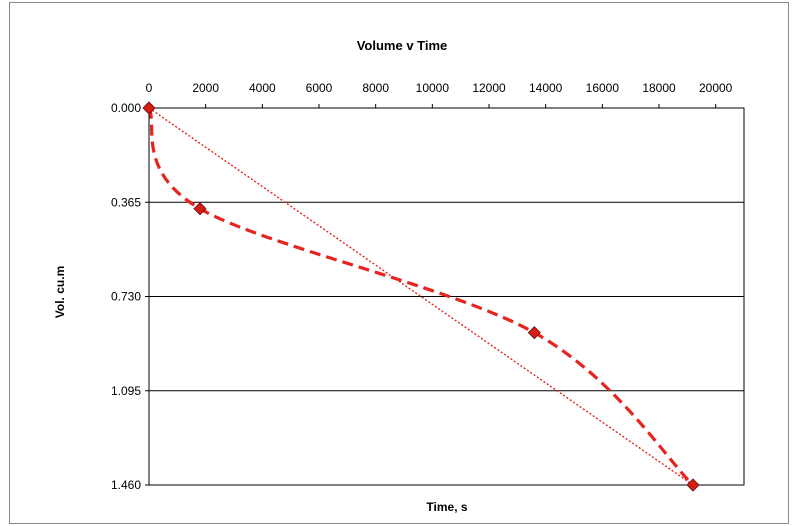 This screenshot has width=795, height=526. I want to click on x-tick-label: 16000, so click(603, 88).